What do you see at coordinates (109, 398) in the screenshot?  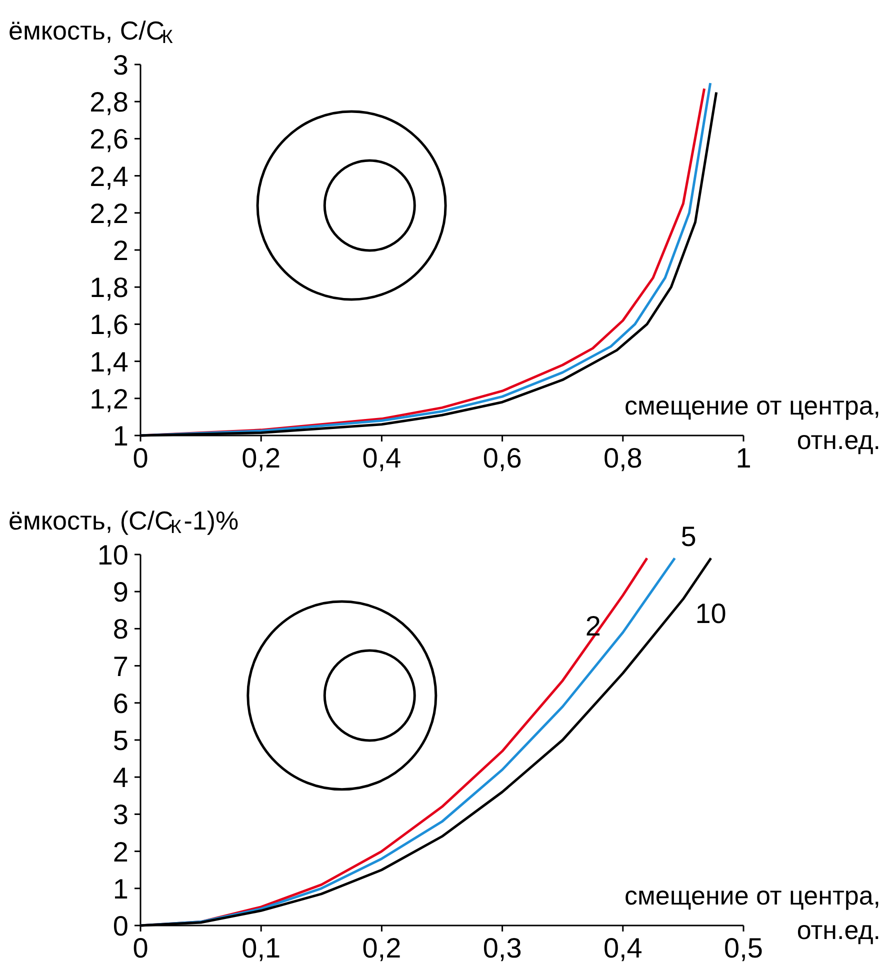 I see `y-tick-label: 1,2` at bounding box center [109, 398].